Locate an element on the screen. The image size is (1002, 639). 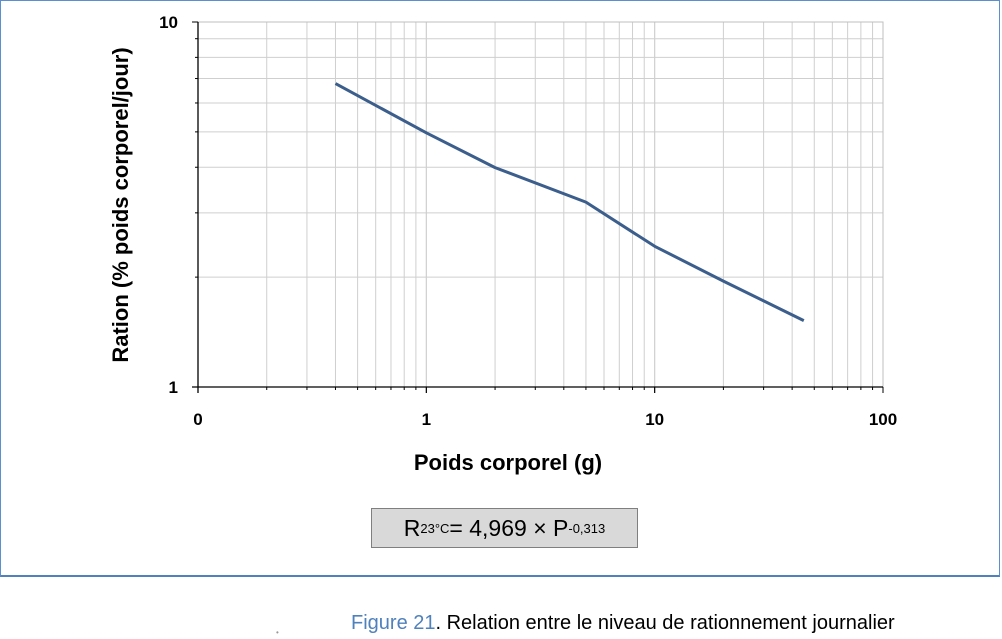
x-tick-label: 1 is located at coordinates (426, 419).